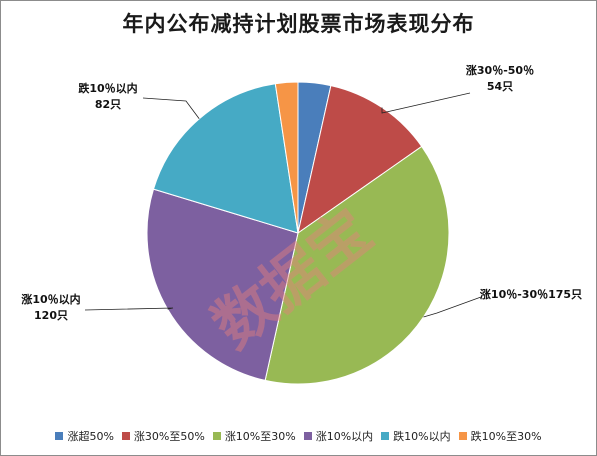 The image size is (597, 456). I want to click on legend-item-2: 涨30%至50%, so click(163, 436).